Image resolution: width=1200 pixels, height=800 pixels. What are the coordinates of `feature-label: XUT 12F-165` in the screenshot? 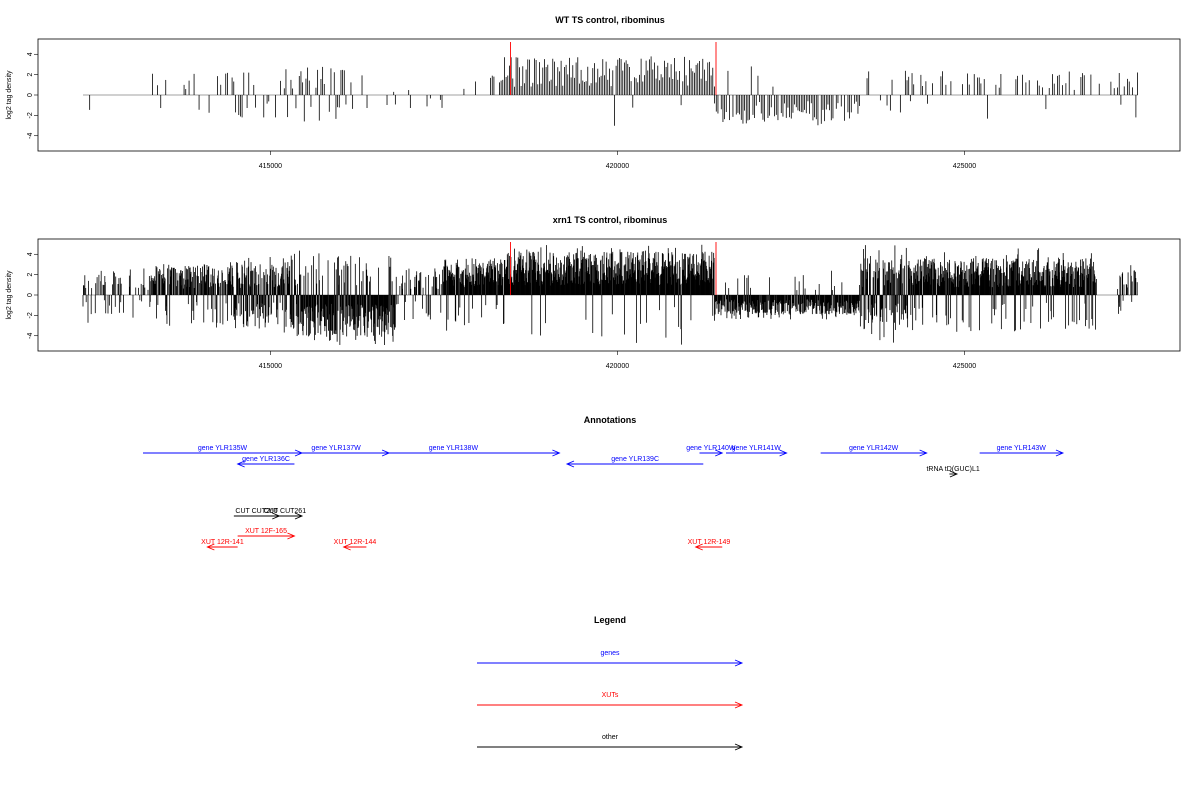 It's located at (266, 531).